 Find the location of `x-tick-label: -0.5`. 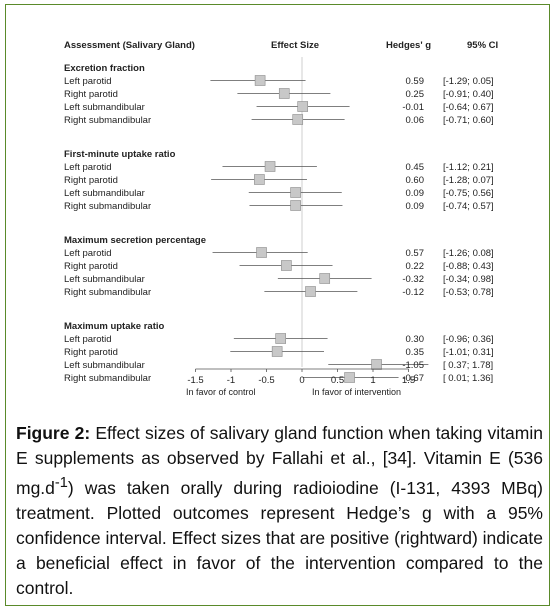

x-tick-label: -0.5 is located at coordinates (266, 380).